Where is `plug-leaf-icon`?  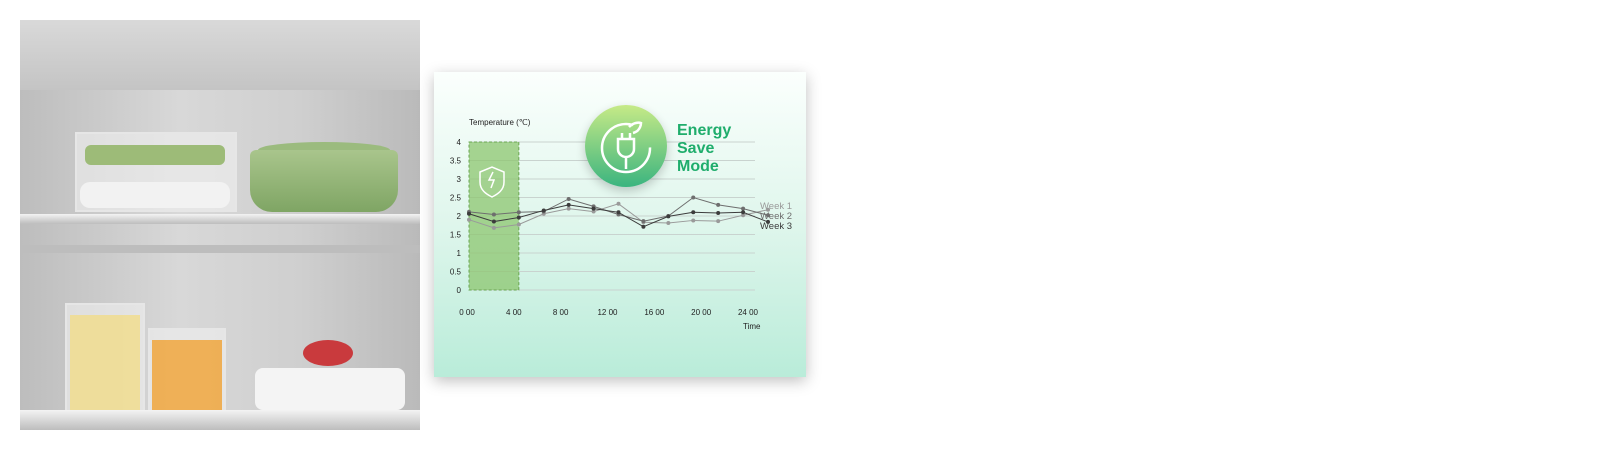 plug-leaf-icon is located at coordinates (626, 146).